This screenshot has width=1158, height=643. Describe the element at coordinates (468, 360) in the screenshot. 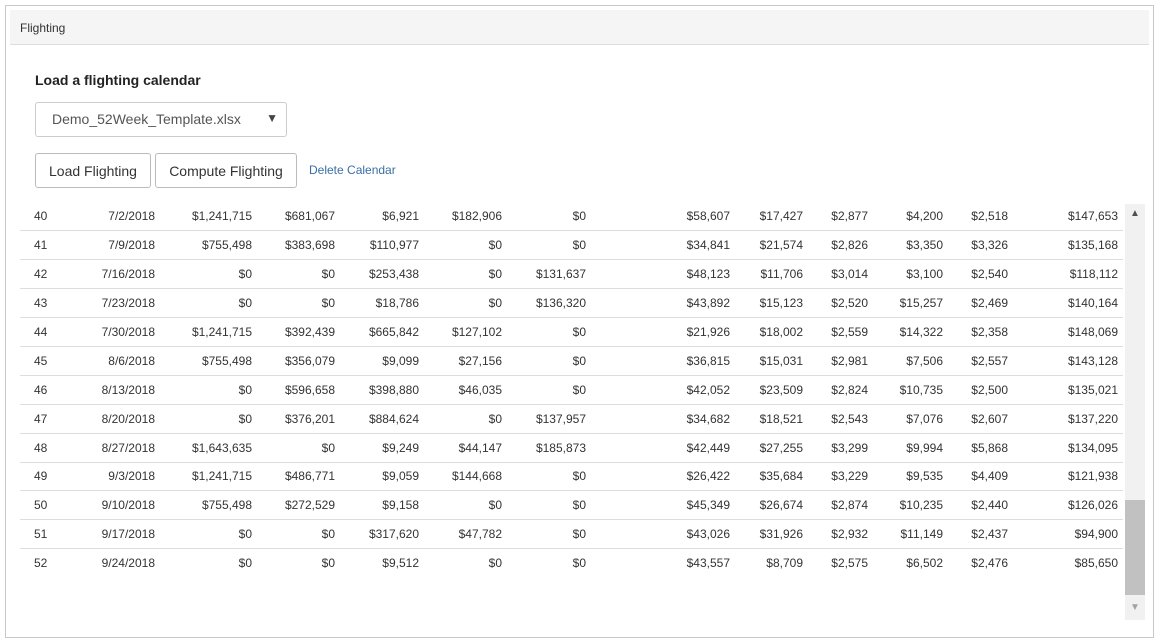

I see `value-cell: $27,156` at that location.